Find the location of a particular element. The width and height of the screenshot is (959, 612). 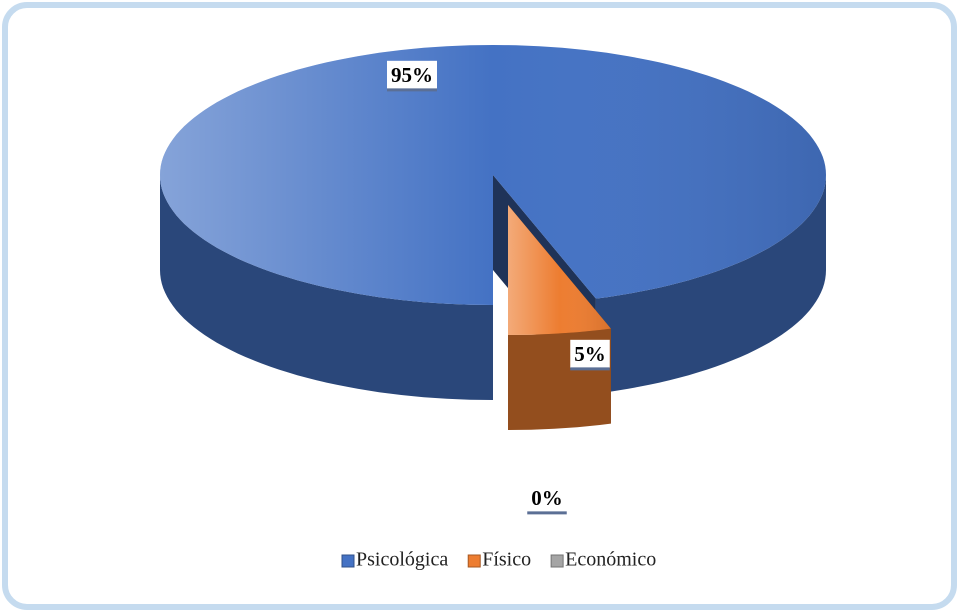

legend-label: Físico is located at coordinates (506, 560).